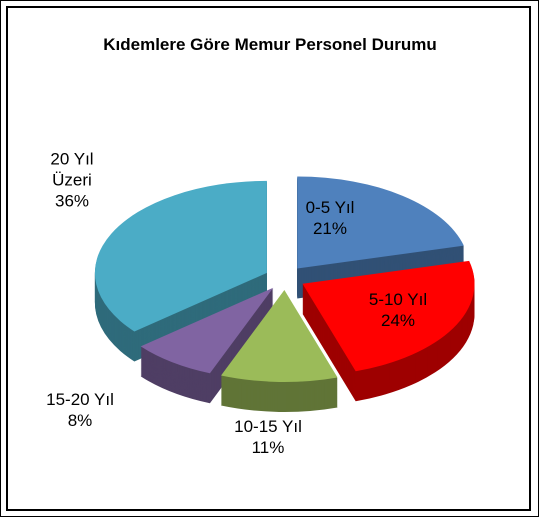 This screenshot has height=517, width=539. What do you see at coordinates (398, 310) in the screenshot?
I see `data-label: 5-10 Yıl 24%` at bounding box center [398, 310].